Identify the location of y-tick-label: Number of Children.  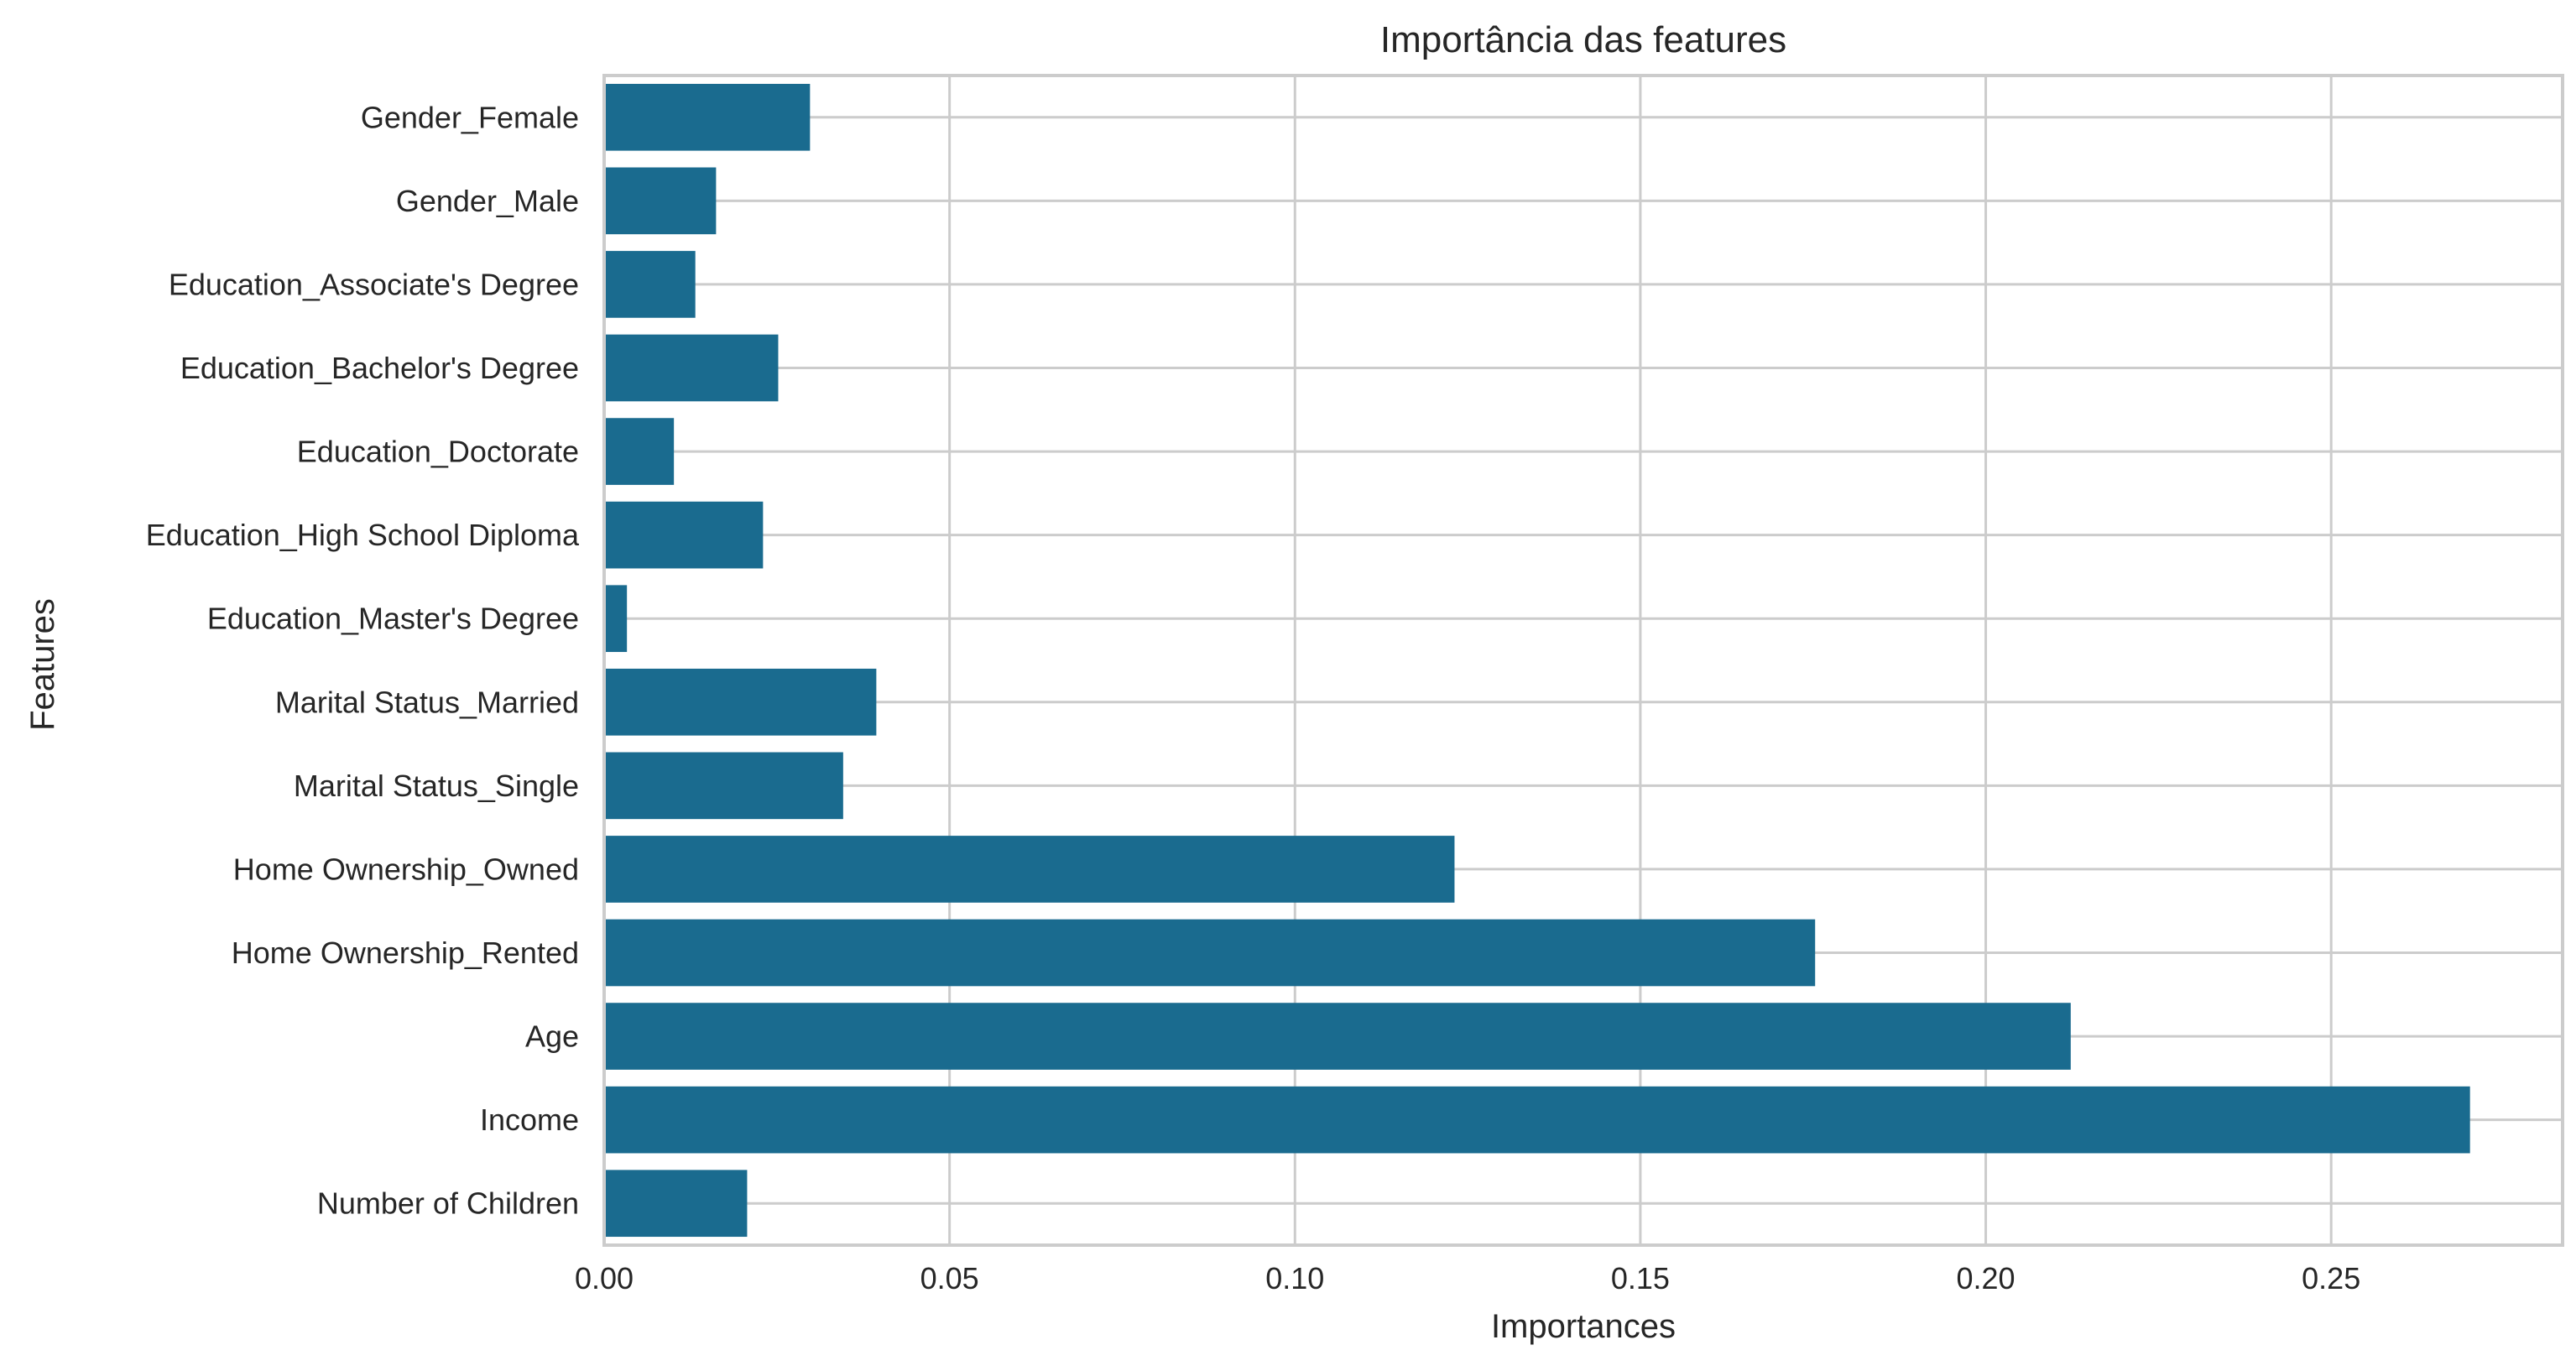
(448, 1203).